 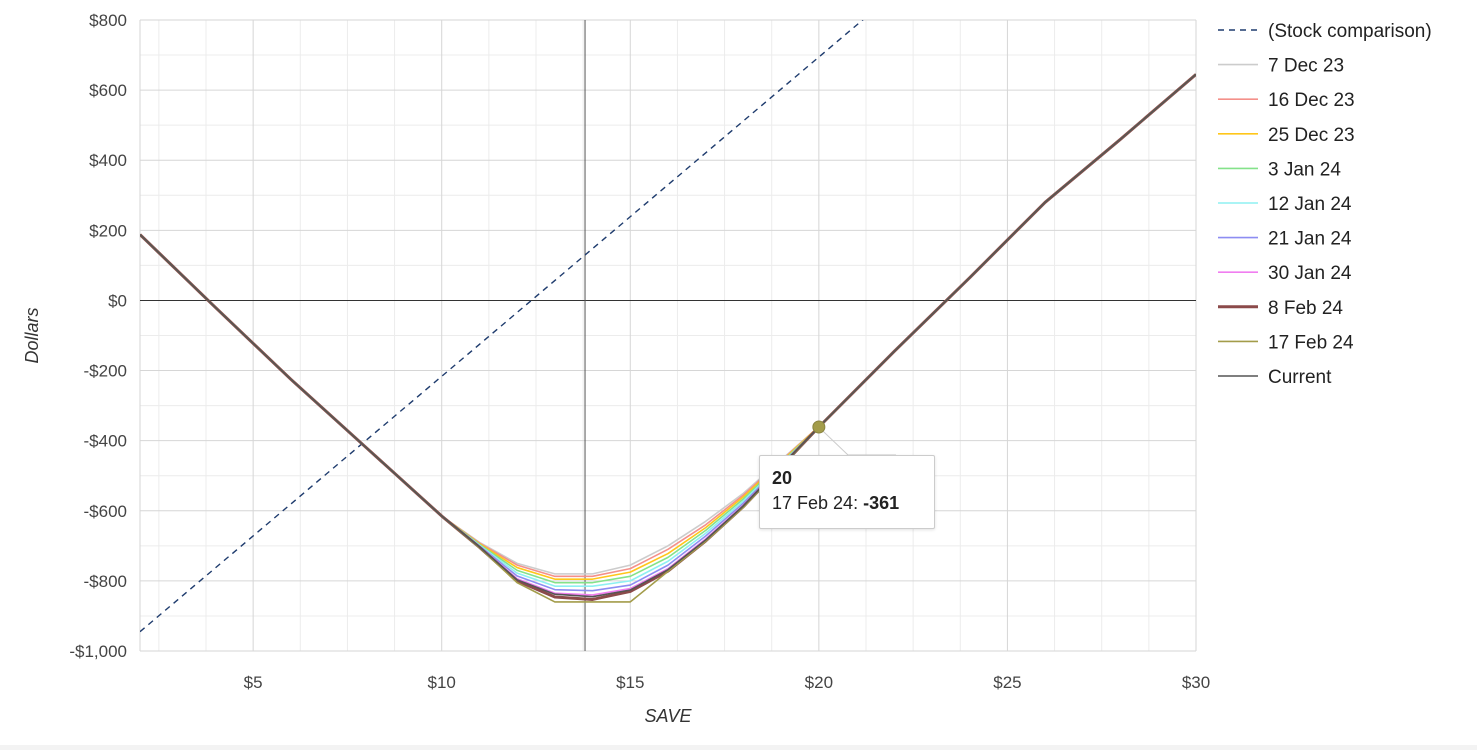 What do you see at coordinates (1350, 31) in the screenshot?
I see `legend-label: (Stock comparison)` at bounding box center [1350, 31].